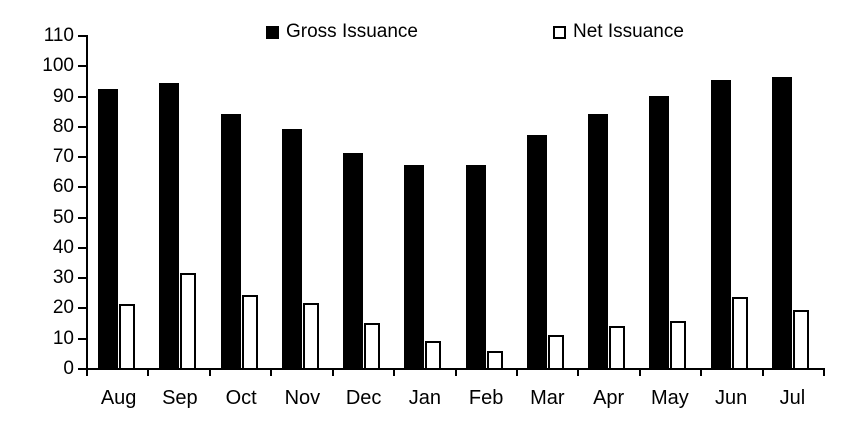 The image size is (852, 430). I want to click on bar-net-jun, so click(739, 332).